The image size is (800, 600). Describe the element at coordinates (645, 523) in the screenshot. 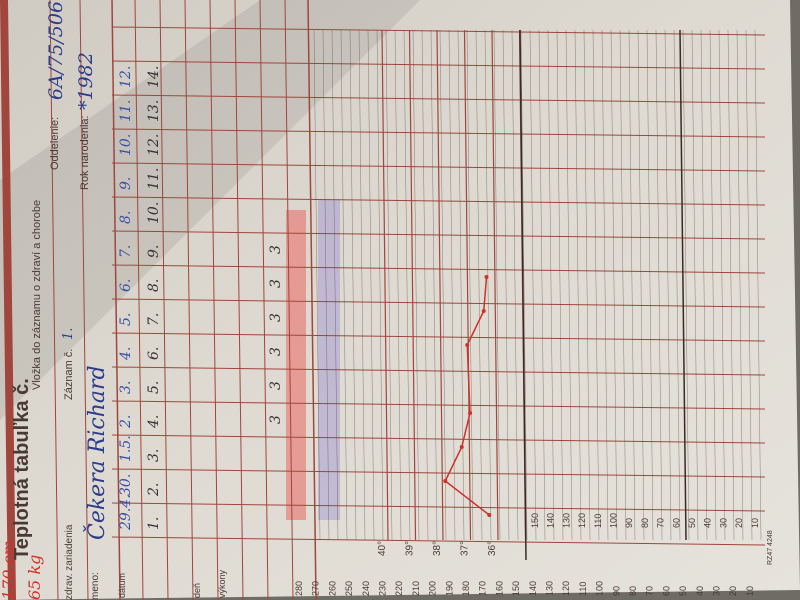

I see `pulse-tick: 80` at that location.